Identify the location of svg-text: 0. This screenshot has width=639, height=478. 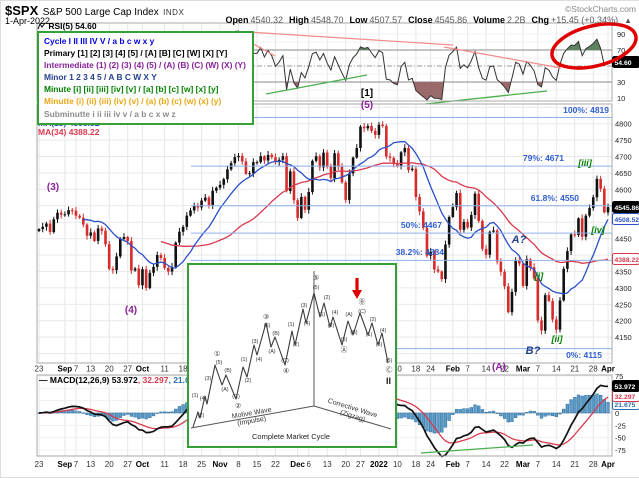
(617, 413).